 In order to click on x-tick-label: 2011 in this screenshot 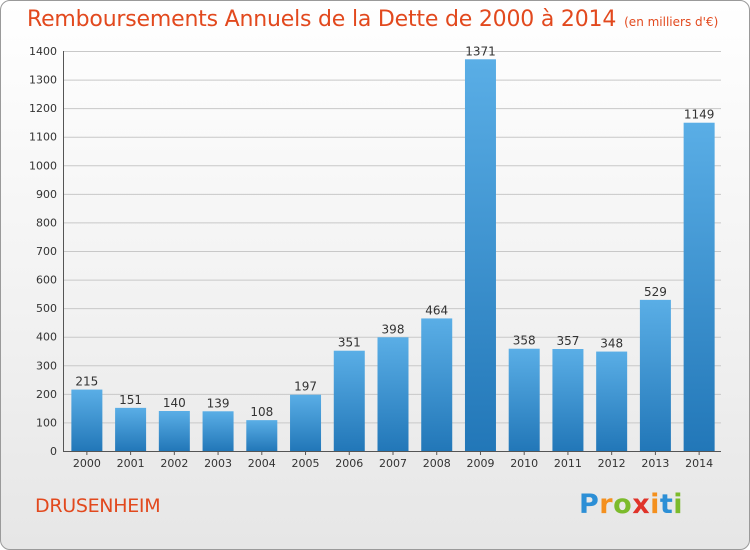, I will do `click(568, 463)`.